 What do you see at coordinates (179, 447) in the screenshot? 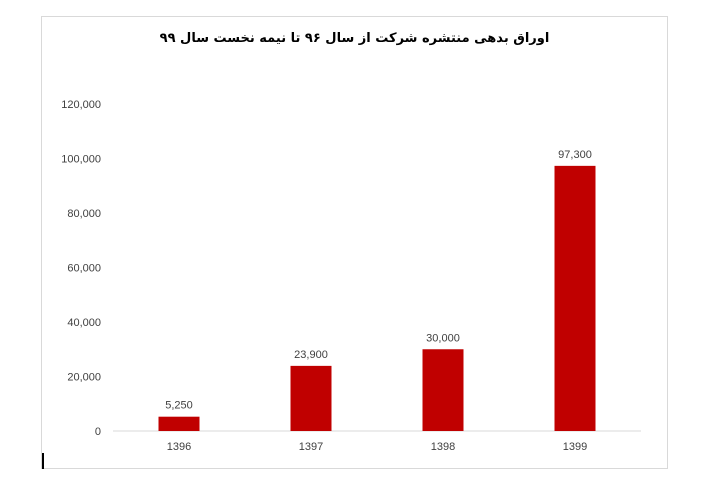
I see `x-tick-label: 1396` at bounding box center [179, 447].